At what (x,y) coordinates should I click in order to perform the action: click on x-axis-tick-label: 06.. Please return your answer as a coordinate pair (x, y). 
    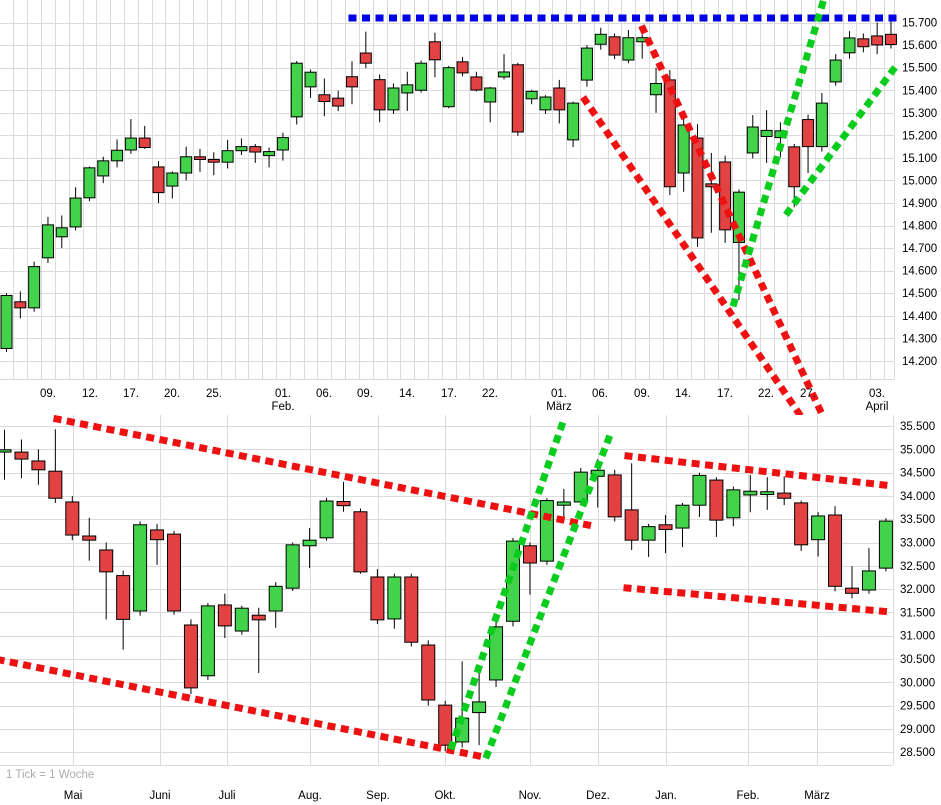
    Looking at the image, I should click on (600, 394).